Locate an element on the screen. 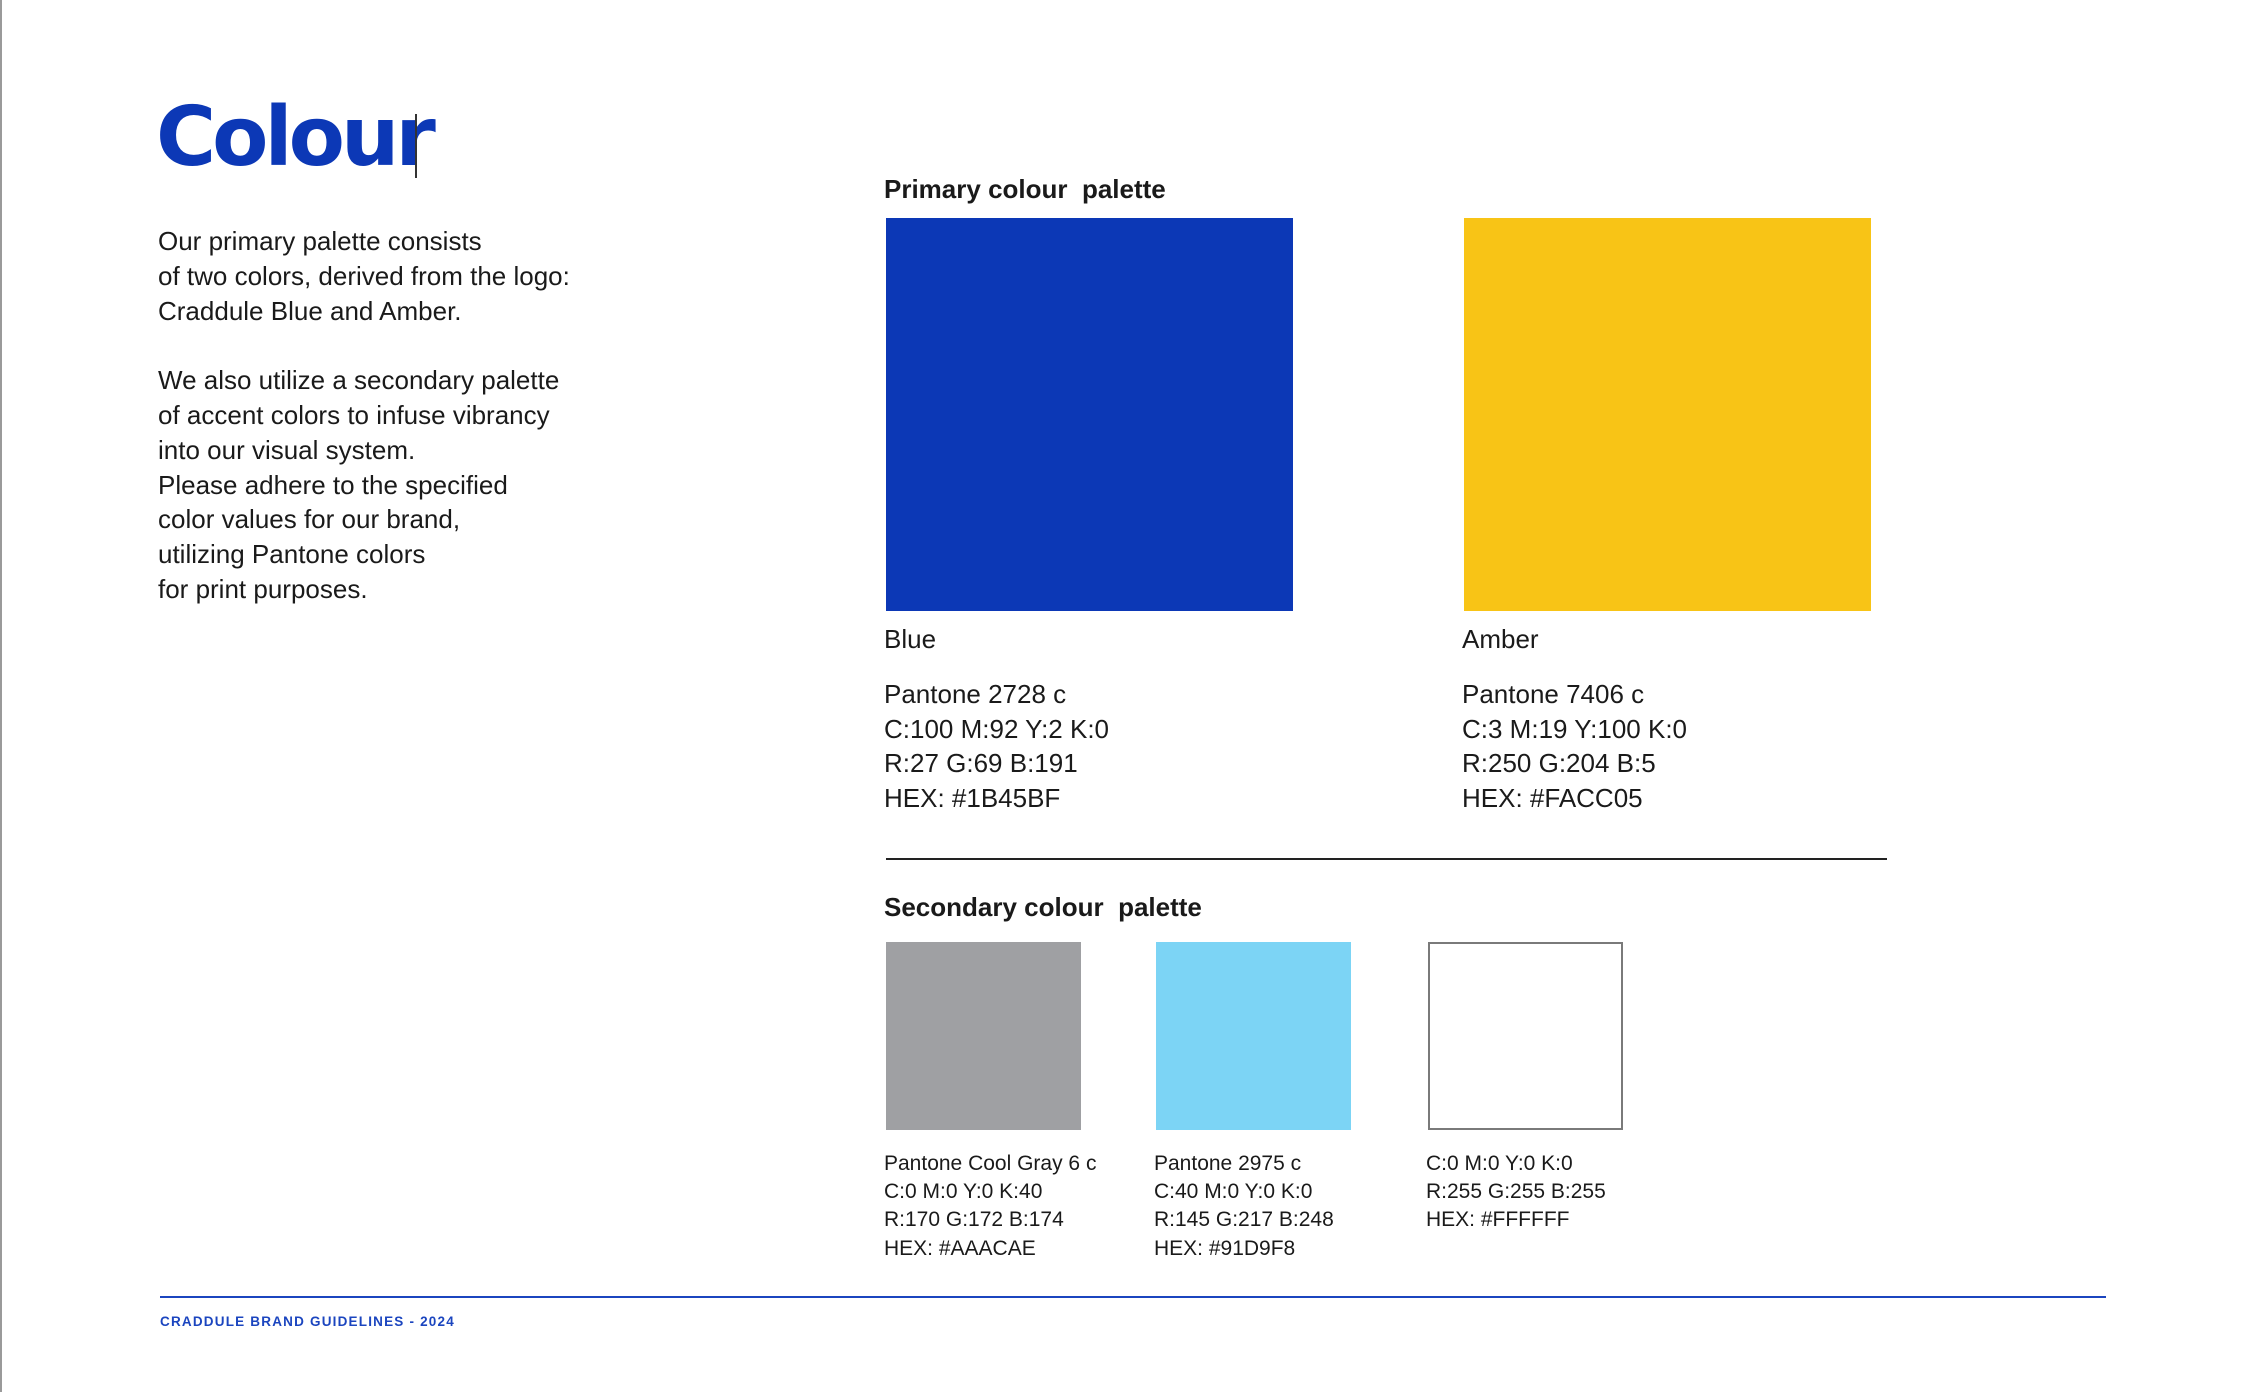 The height and width of the screenshot is (1392, 2266). color-name-amber: Amber is located at coordinates (1500, 639).